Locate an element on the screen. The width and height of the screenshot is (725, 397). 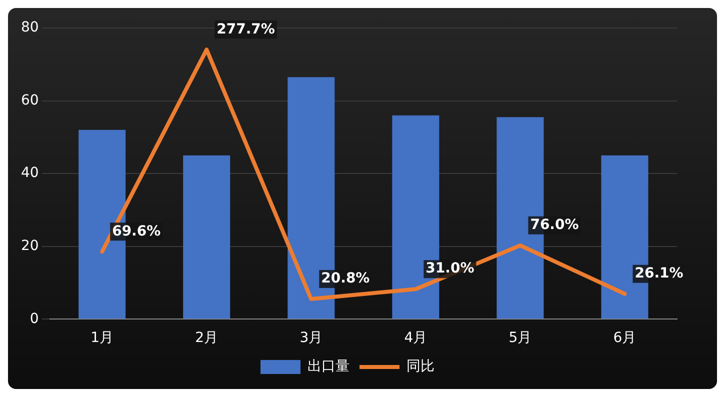
x-tick-label: 1月 is located at coordinates (102, 338).